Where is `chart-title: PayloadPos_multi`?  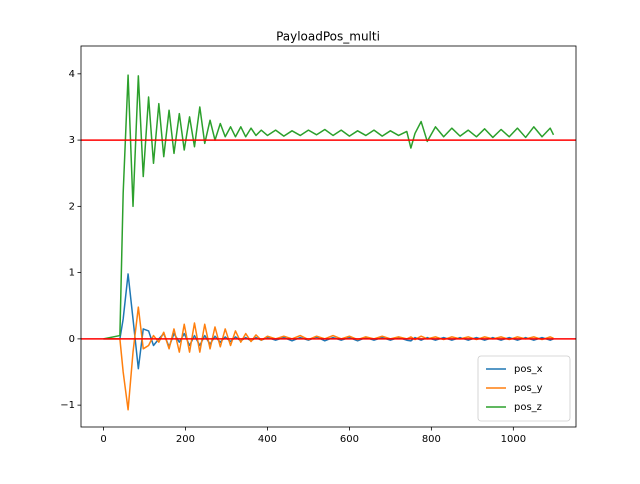
chart-title: PayloadPos_multi is located at coordinates (328, 37).